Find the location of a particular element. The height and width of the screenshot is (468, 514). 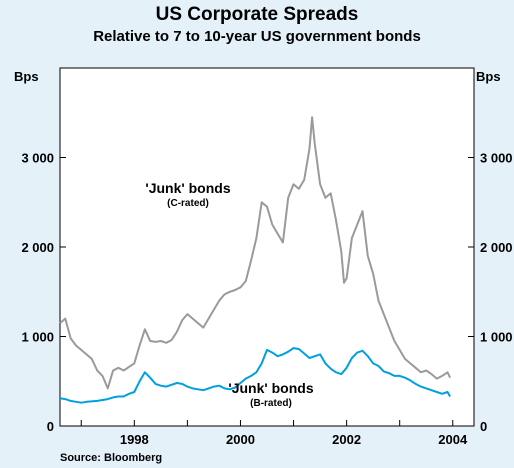

x-tick-label: 2002 is located at coordinates (346, 439).